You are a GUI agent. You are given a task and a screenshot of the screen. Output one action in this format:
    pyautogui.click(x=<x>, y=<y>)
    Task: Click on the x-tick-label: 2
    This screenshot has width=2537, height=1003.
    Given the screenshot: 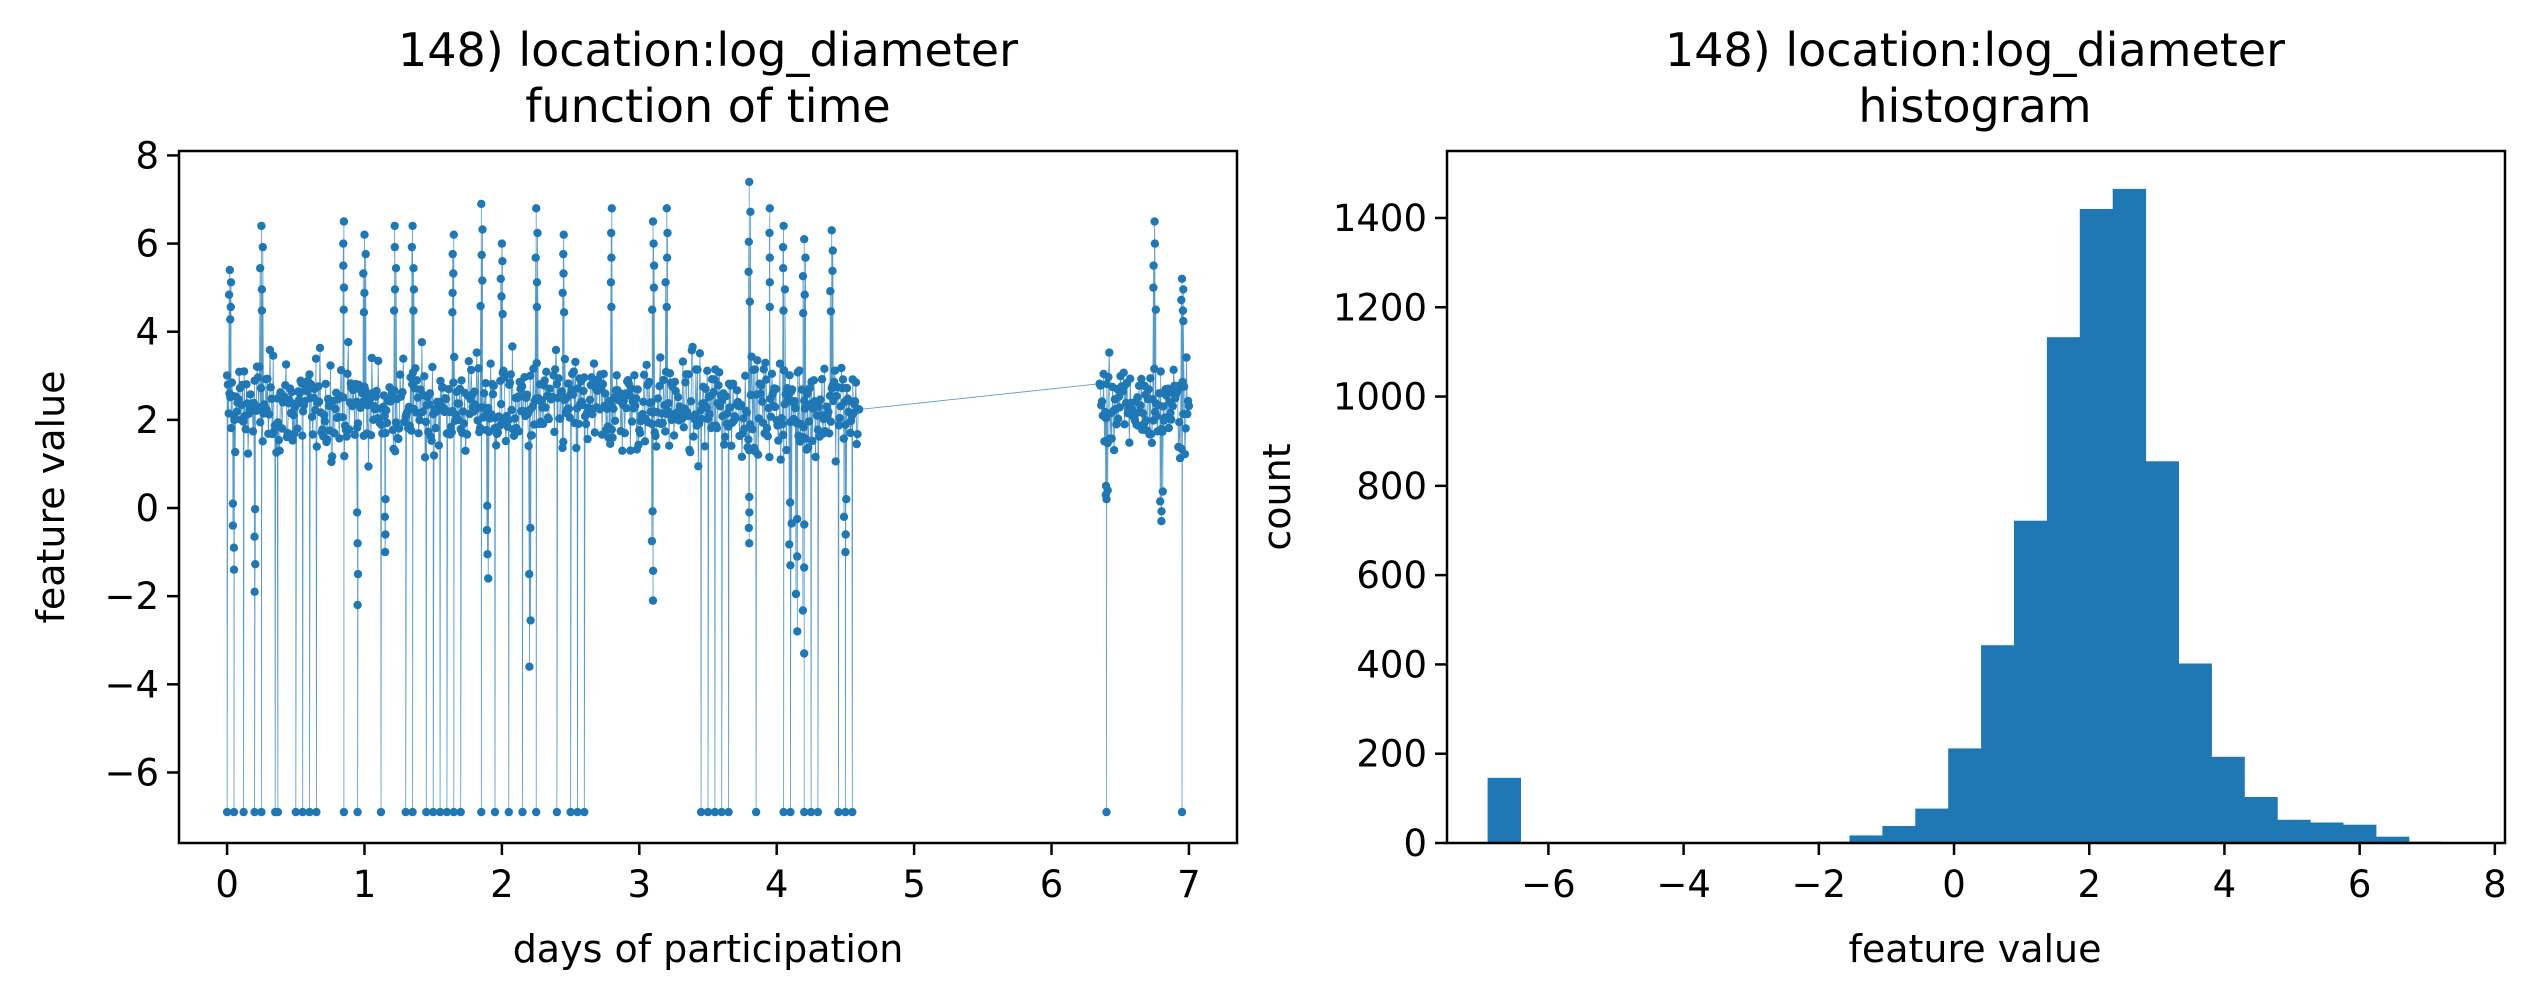 What is the action you would take?
    pyautogui.click(x=502, y=884)
    